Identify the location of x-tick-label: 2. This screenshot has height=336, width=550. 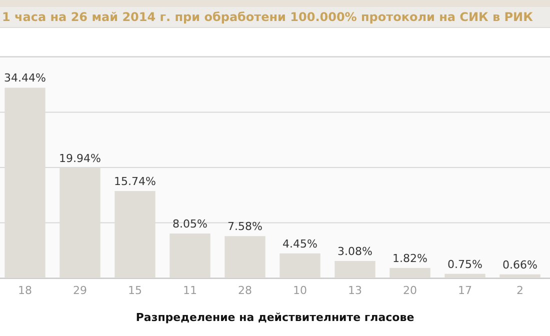
(520, 290).